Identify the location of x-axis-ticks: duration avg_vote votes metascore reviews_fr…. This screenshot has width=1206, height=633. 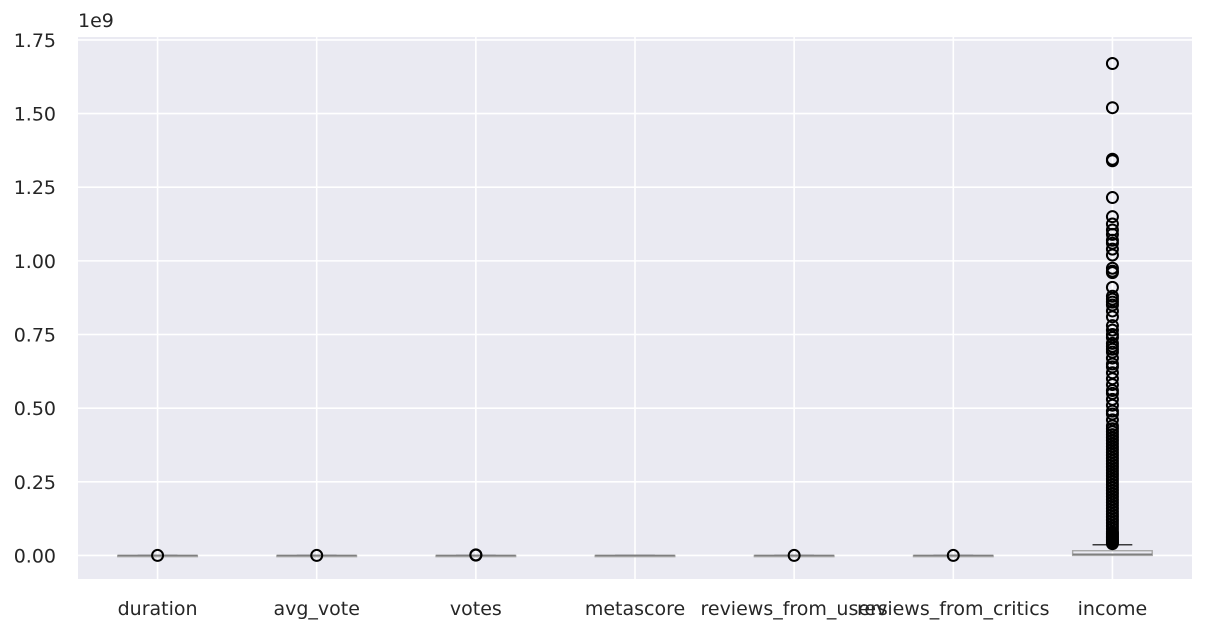
(633, 609).